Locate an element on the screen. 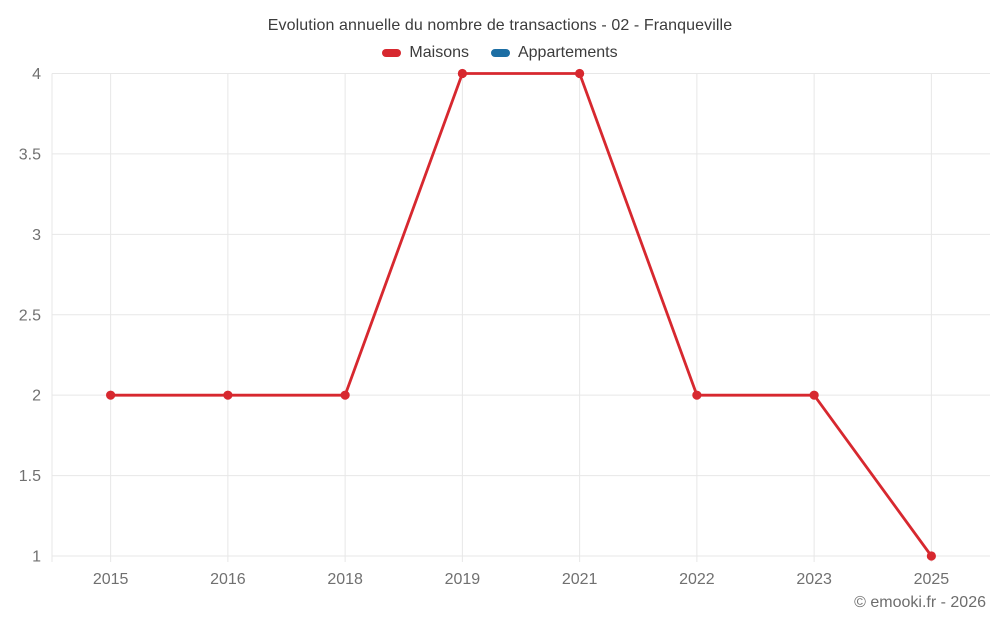 The width and height of the screenshot is (1000, 625). legend-item-maisons: Maisons is located at coordinates (425, 53).